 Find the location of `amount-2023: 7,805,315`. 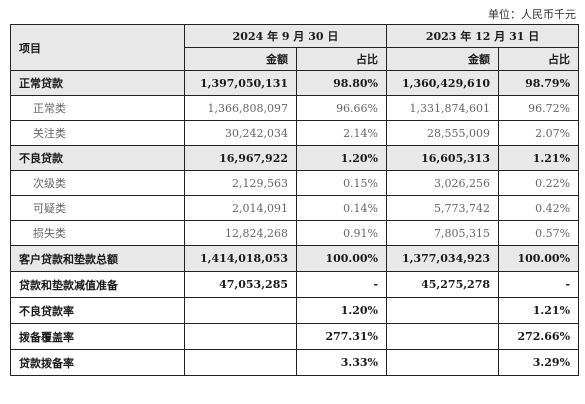

amount-2023: 7,805,315 is located at coordinates (443, 233).